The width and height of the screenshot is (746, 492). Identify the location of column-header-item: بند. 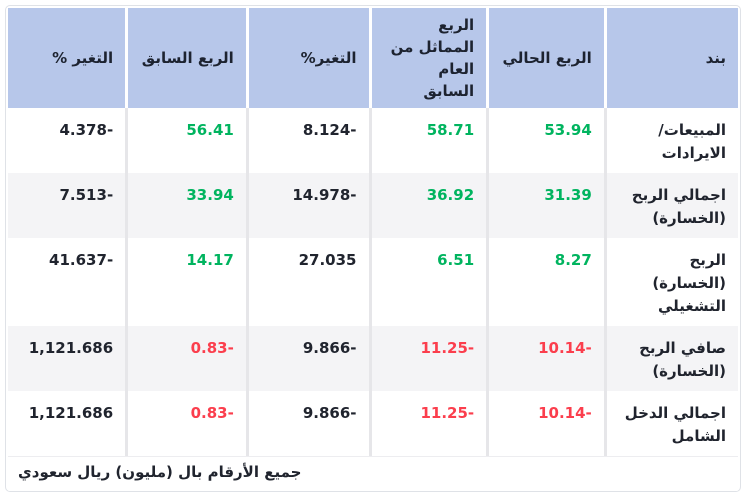
(671, 58).